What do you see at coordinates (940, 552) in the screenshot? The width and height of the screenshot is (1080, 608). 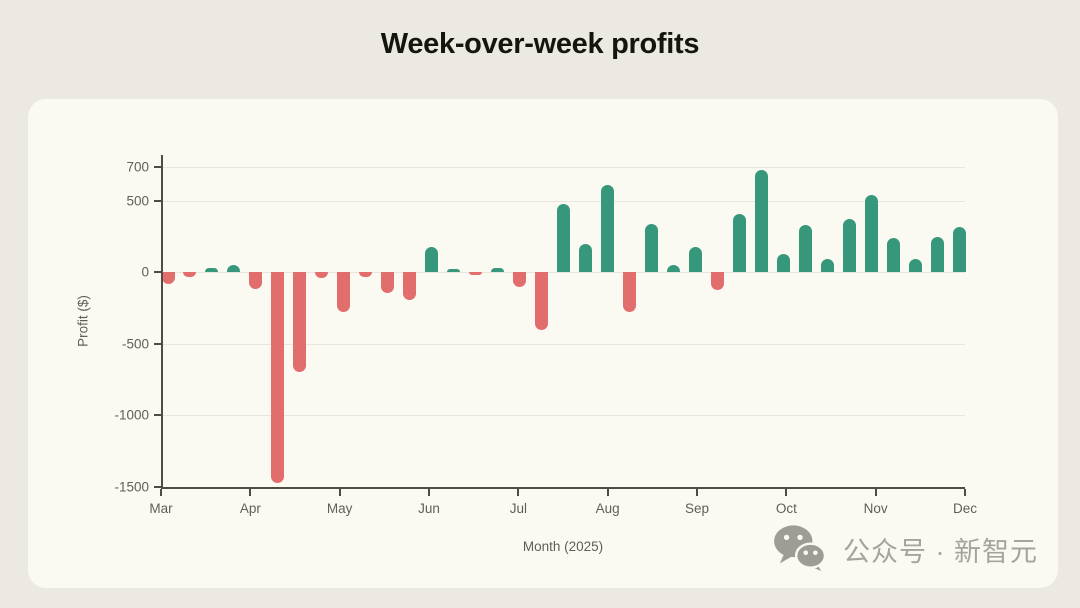 I see `watermark-text: 公众号 · 新智元` at bounding box center [940, 552].